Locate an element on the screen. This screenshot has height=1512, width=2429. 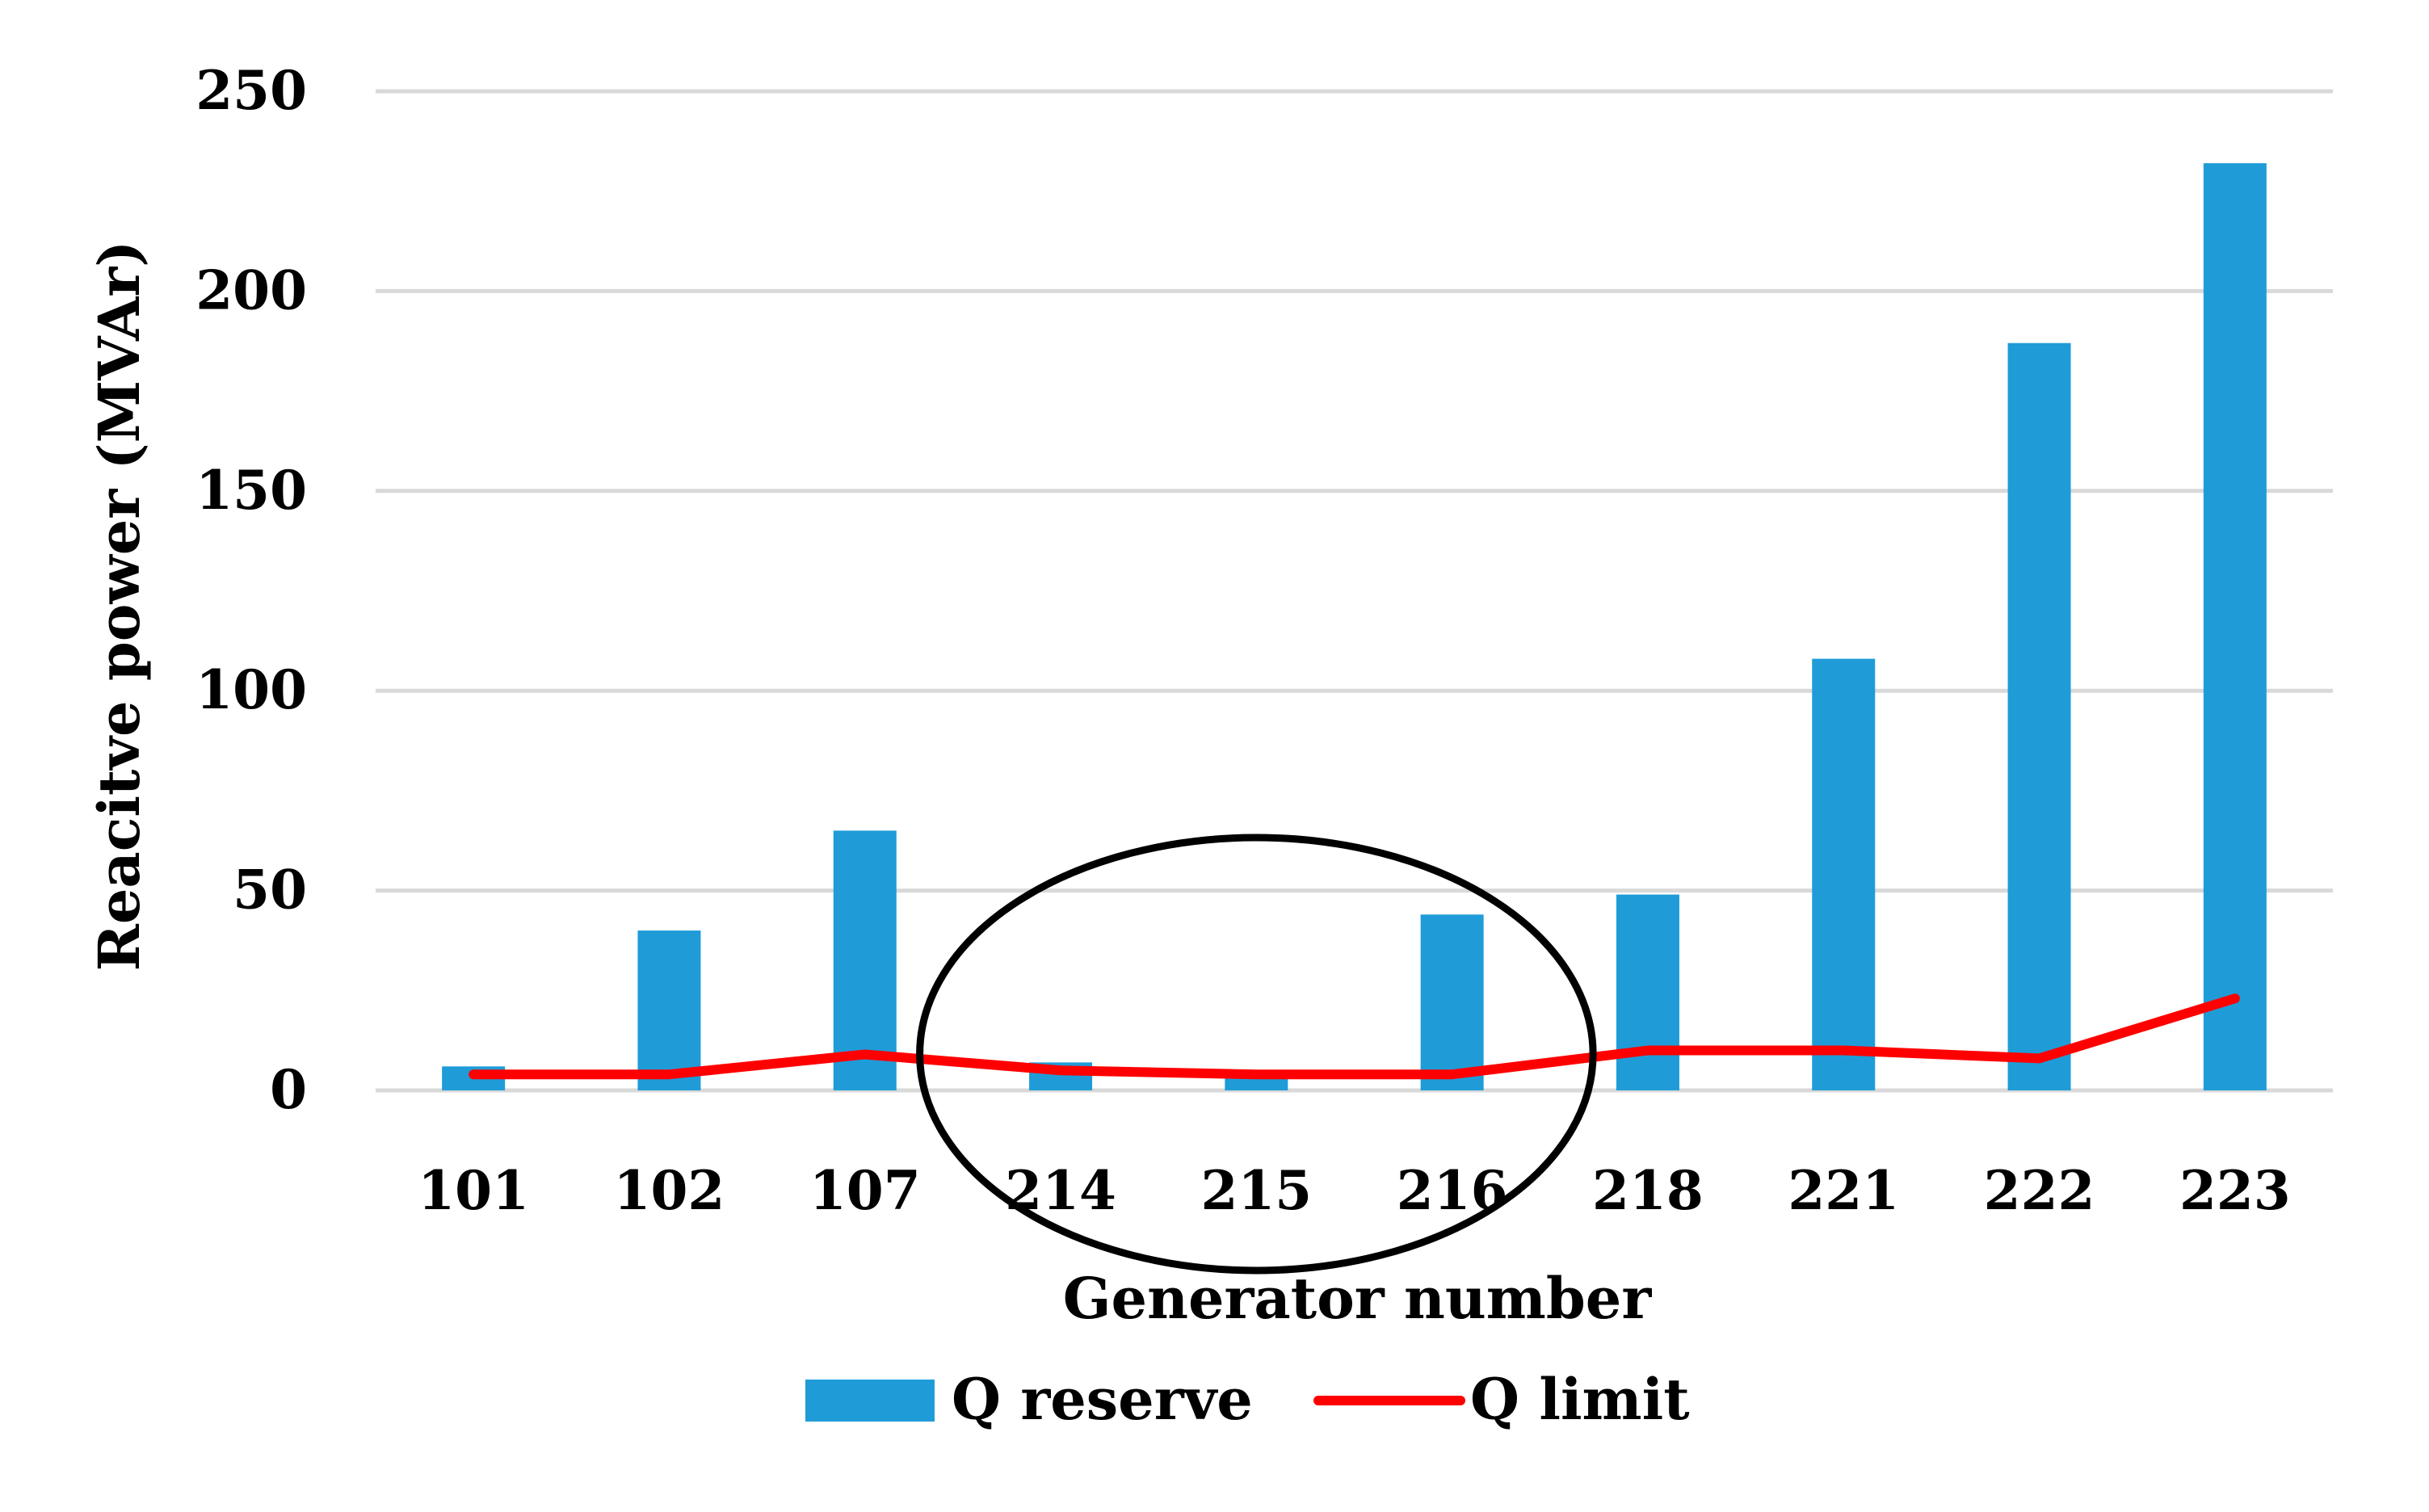
x-tick-label: 222 is located at coordinates (2040, 1190).